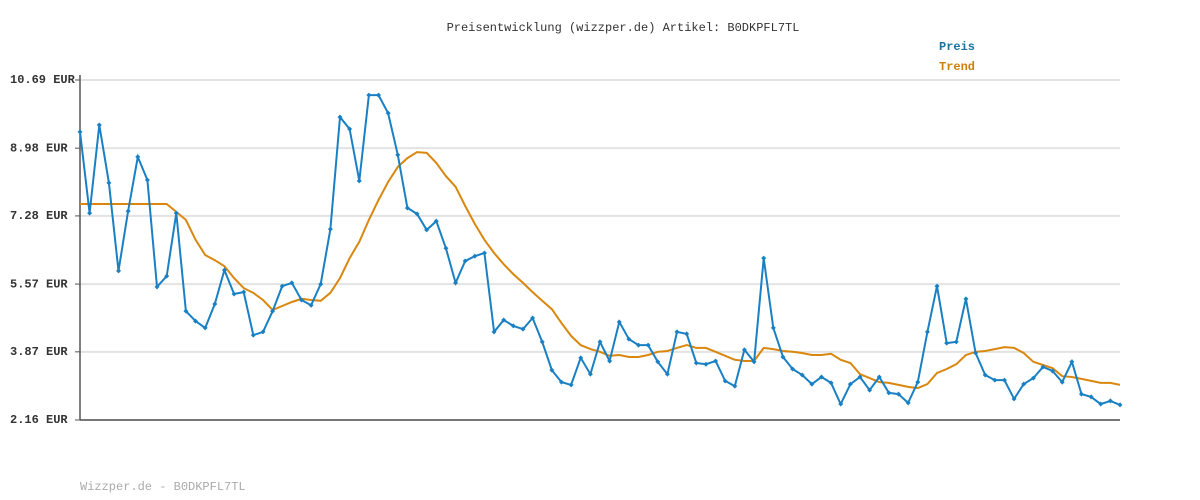  I want to click on y-tick-label: 7.28 EUR, so click(39, 216).